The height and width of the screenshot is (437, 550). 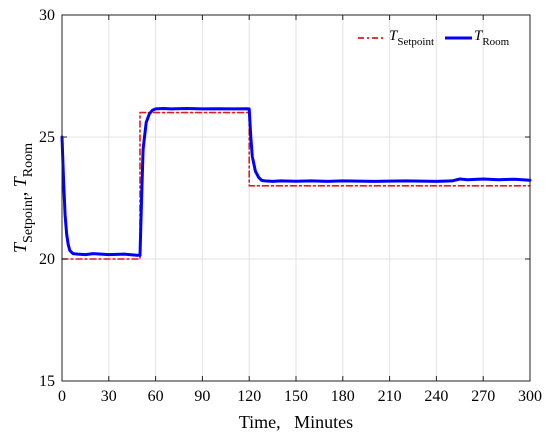 What do you see at coordinates (109, 396) in the screenshot?
I see `x-tick-label: 30` at bounding box center [109, 396].